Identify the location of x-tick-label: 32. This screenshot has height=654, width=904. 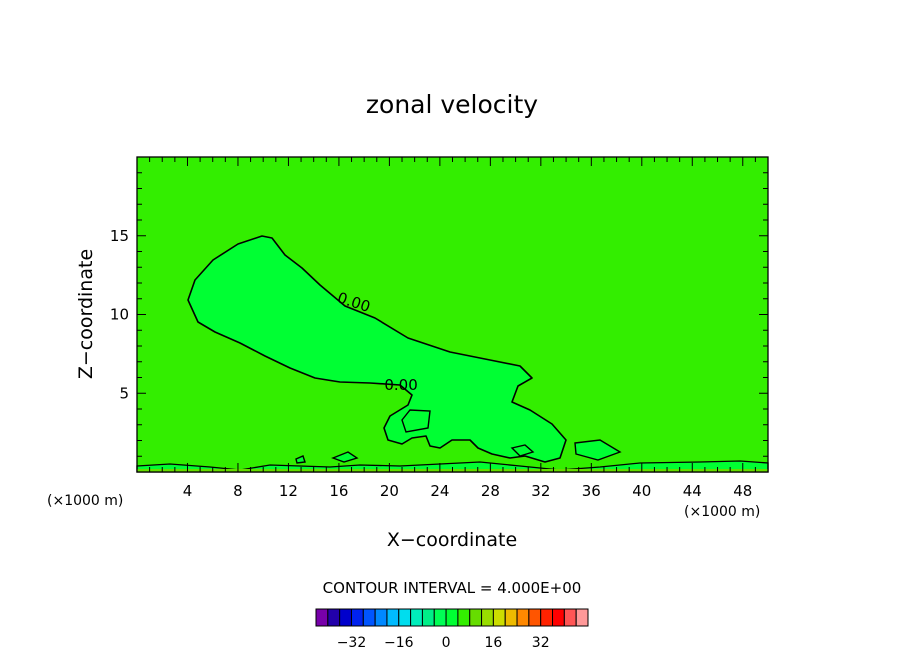
(540, 491).